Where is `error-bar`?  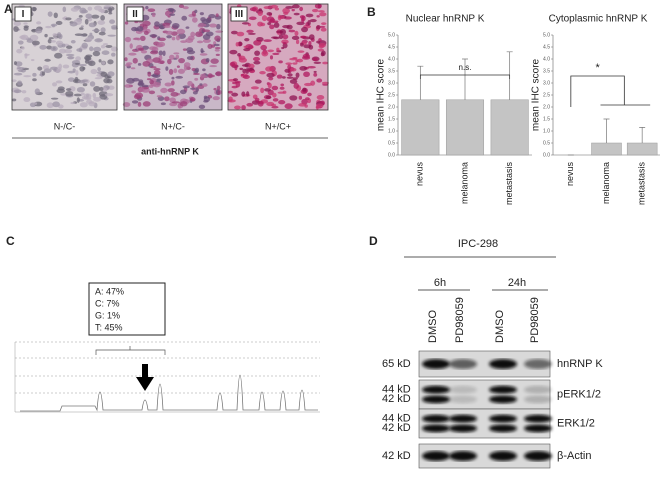
error-bar is located at coordinates (606, 130).